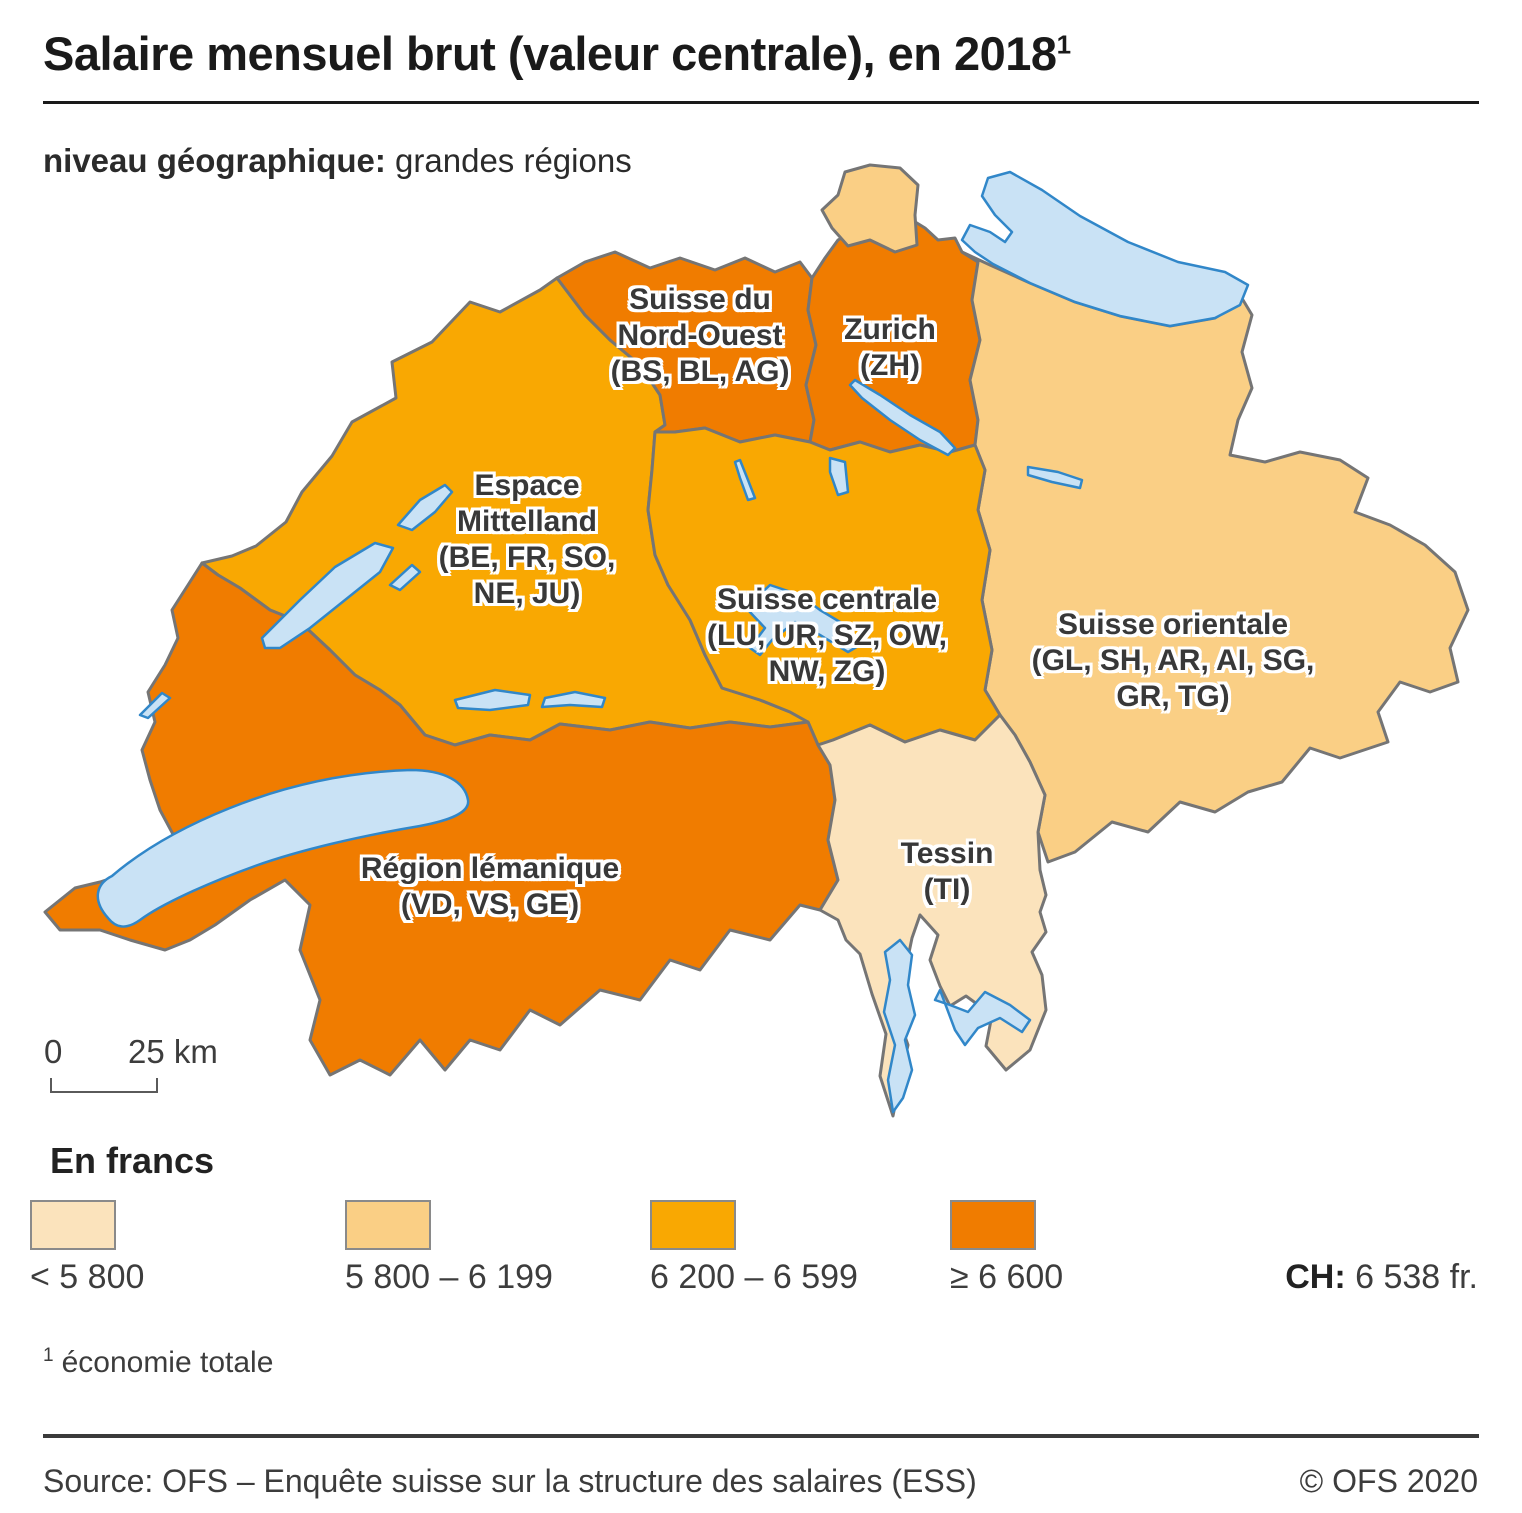  Describe the element at coordinates (890, 348) in the screenshot. I see `map-label-zurich: Zurich (ZH)` at that location.